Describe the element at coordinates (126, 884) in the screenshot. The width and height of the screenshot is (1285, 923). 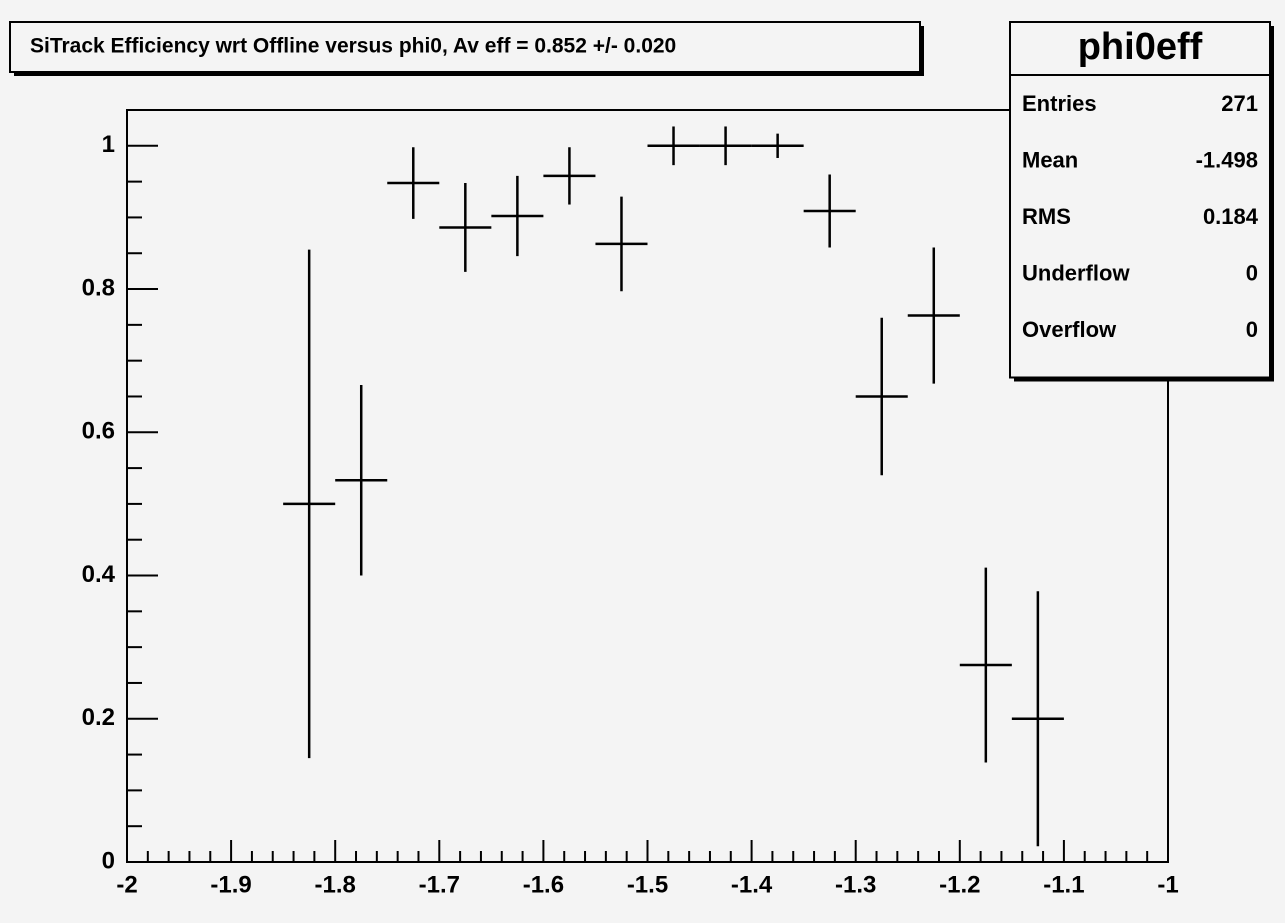
I see `x-tick-label: -2` at that location.